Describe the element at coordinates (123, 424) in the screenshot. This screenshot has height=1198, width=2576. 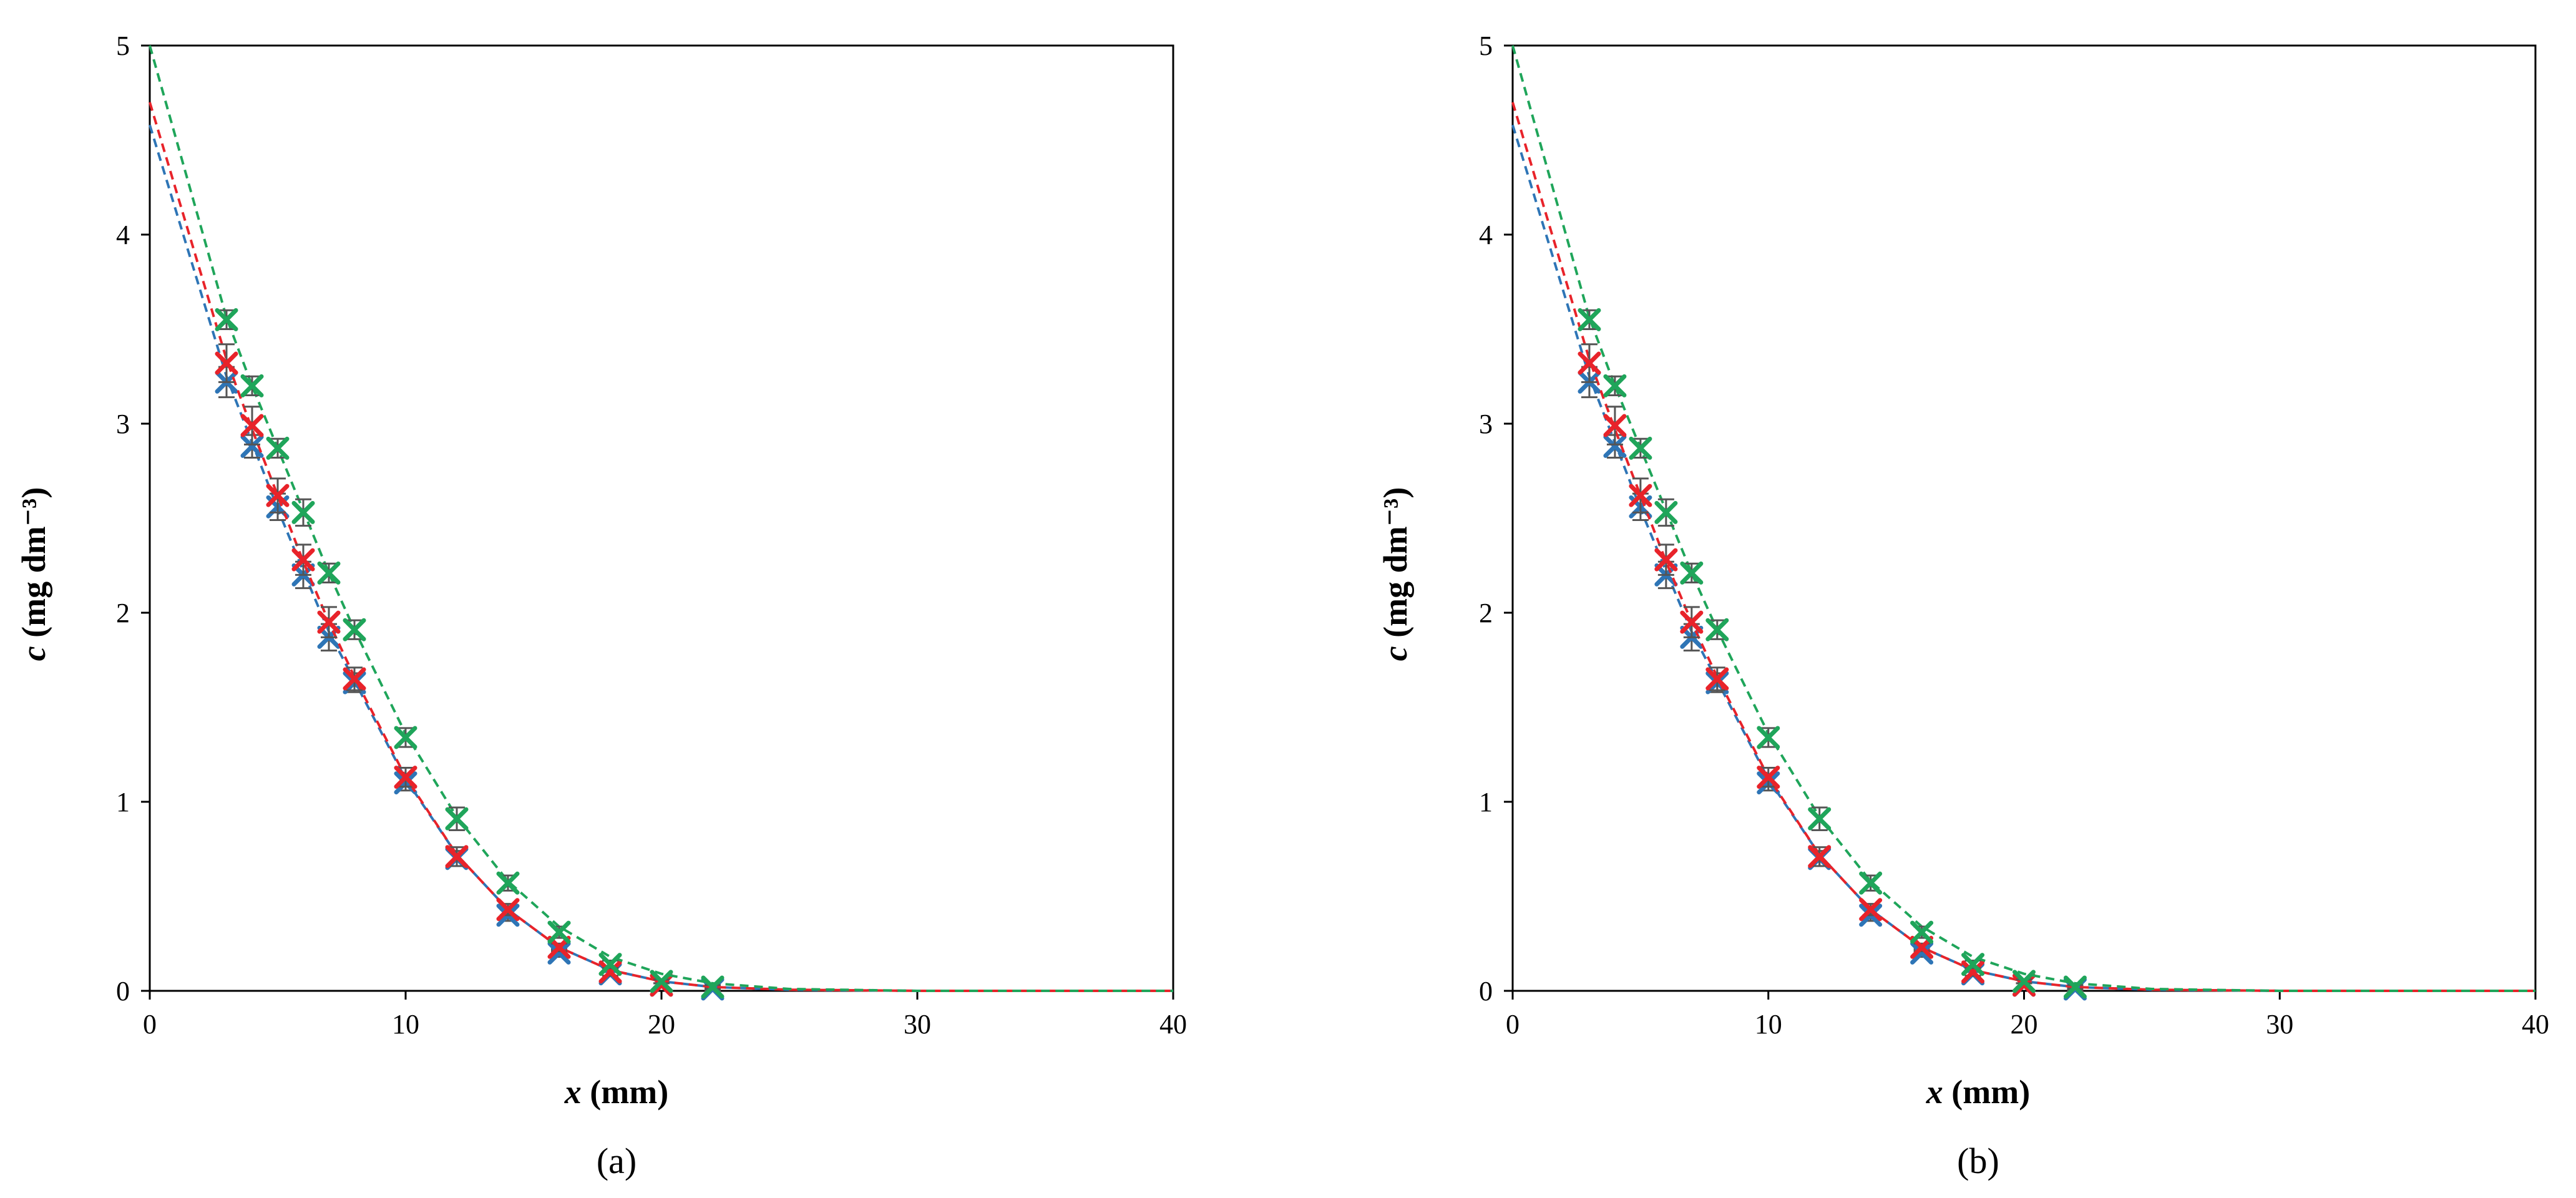
I see `chart-a-y-tick-label: 3` at that location.